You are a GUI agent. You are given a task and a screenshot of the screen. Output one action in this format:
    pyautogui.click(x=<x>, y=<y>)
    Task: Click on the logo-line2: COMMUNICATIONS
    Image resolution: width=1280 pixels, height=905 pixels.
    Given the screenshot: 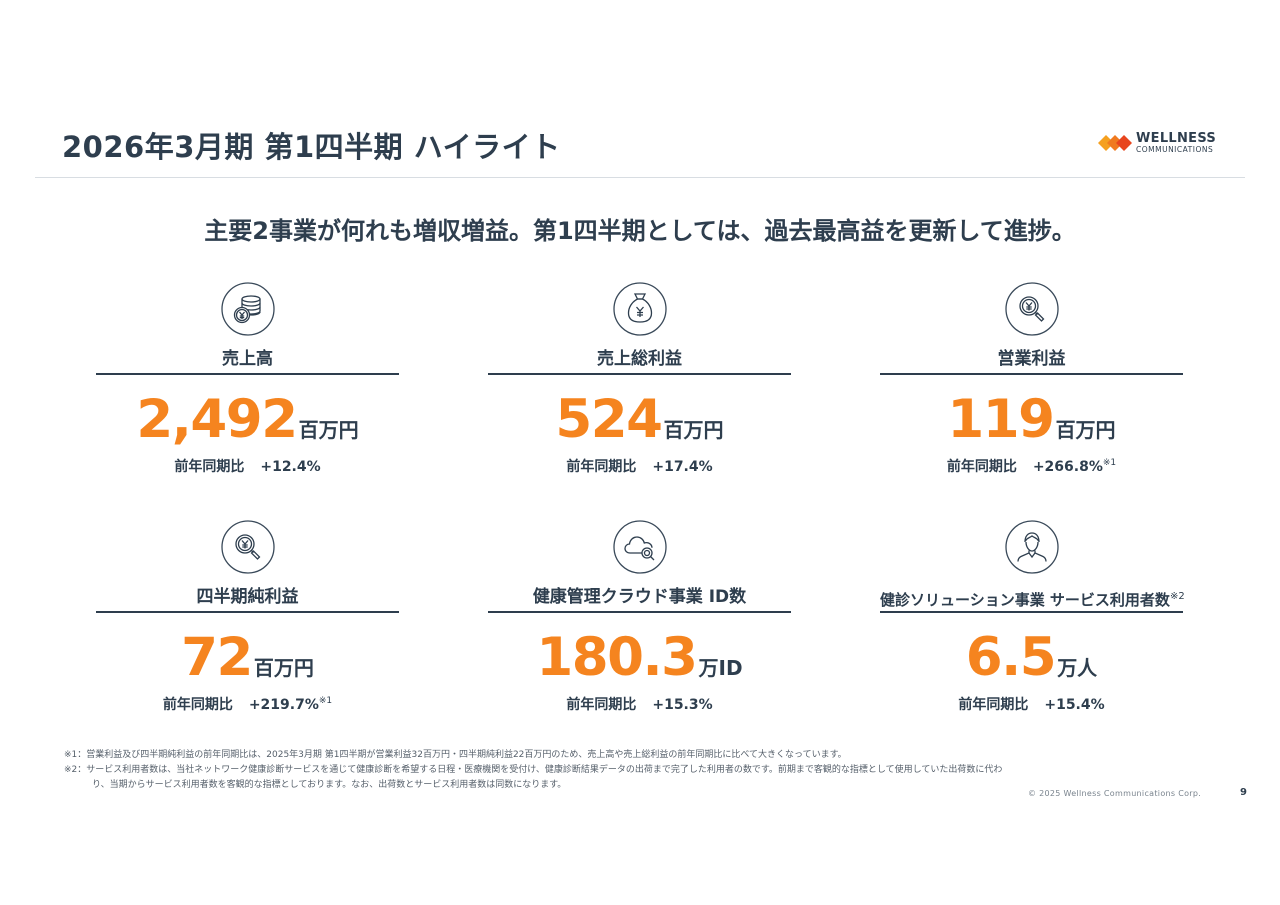 What is the action you would take?
    pyautogui.click(x=1175, y=150)
    